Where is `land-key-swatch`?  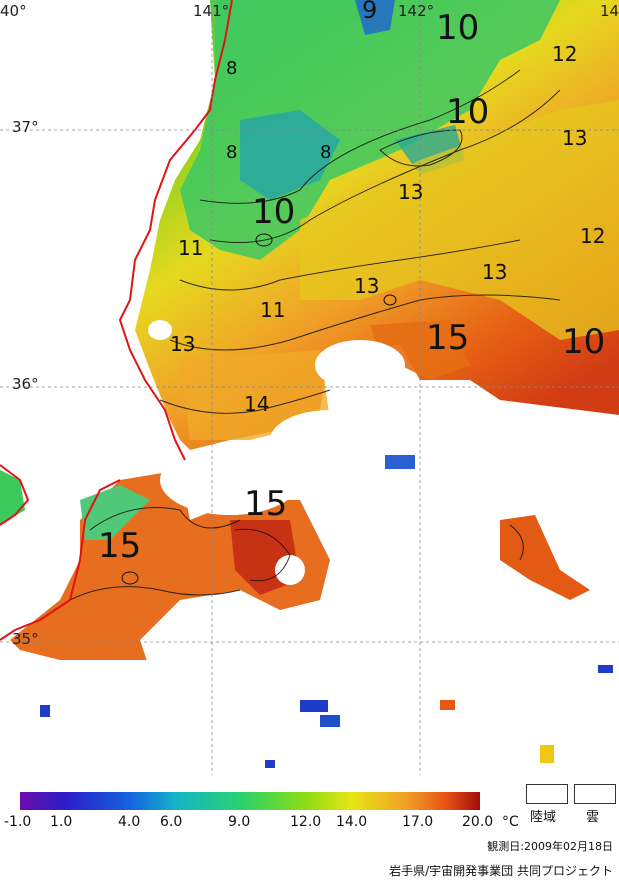 land-key-swatch is located at coordinates (547, 794).